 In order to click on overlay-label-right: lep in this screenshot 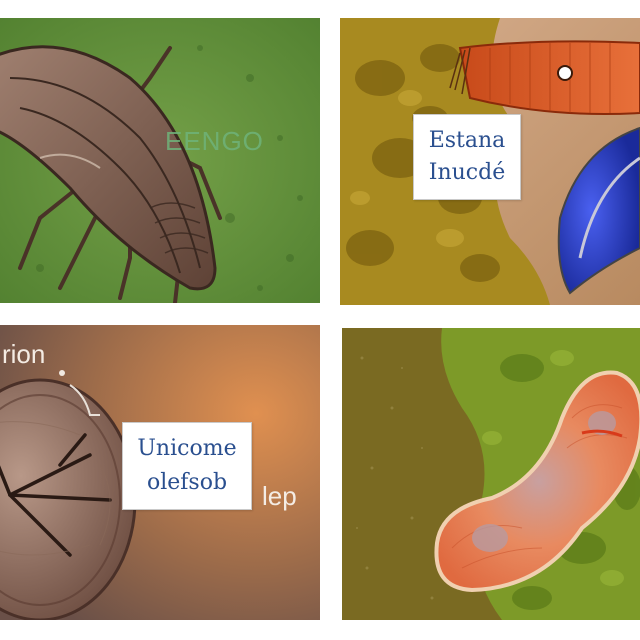, I will do `click(279, 496)`.